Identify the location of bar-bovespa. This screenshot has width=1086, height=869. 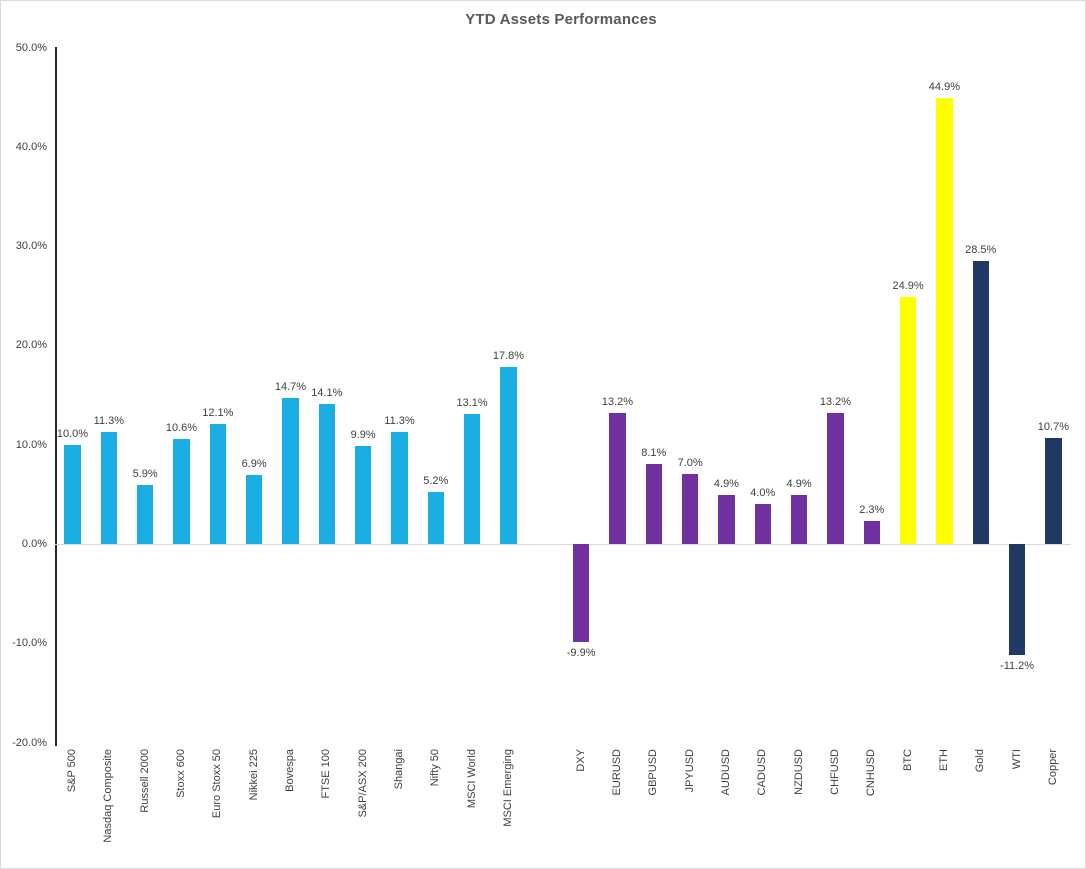
(290, 471).